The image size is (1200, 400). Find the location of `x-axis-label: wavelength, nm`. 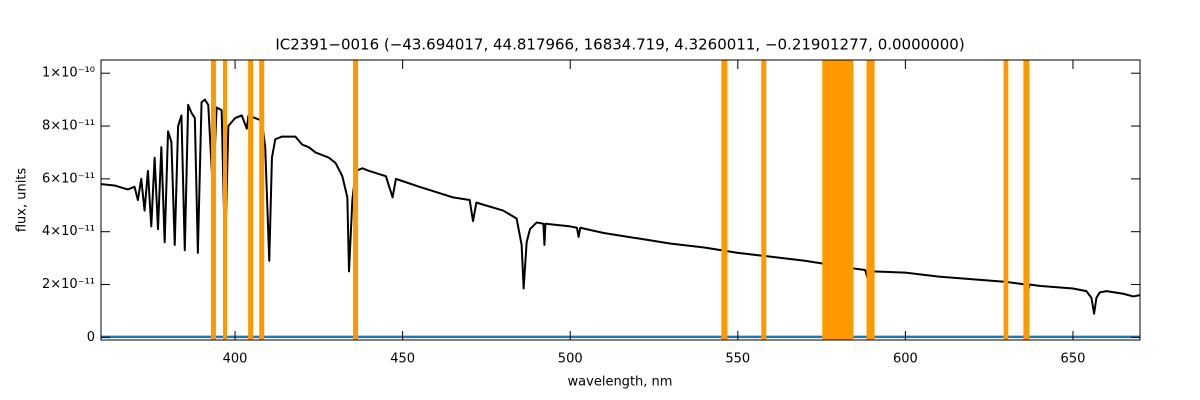

x-axis-label: wavelength, nm is located at coordinates (620, 382).